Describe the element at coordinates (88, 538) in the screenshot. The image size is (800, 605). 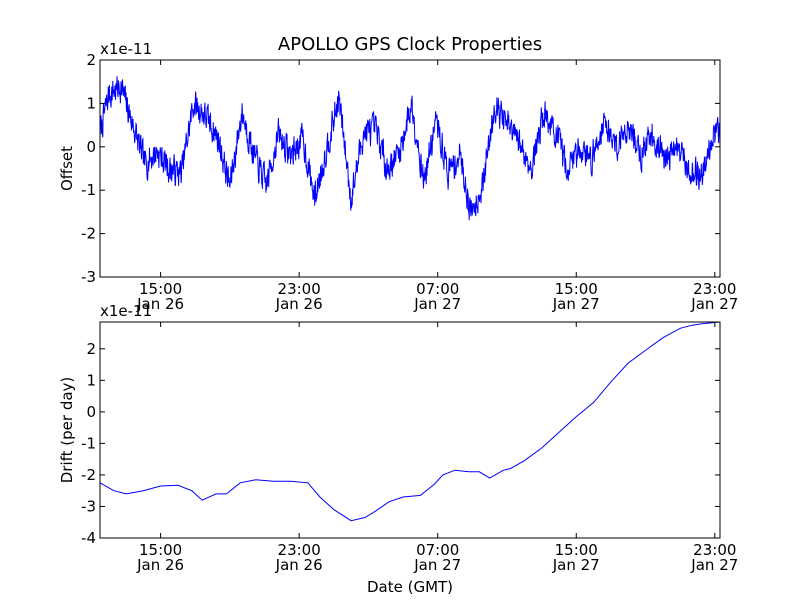
I see `y-tick-label: -4` at that location.